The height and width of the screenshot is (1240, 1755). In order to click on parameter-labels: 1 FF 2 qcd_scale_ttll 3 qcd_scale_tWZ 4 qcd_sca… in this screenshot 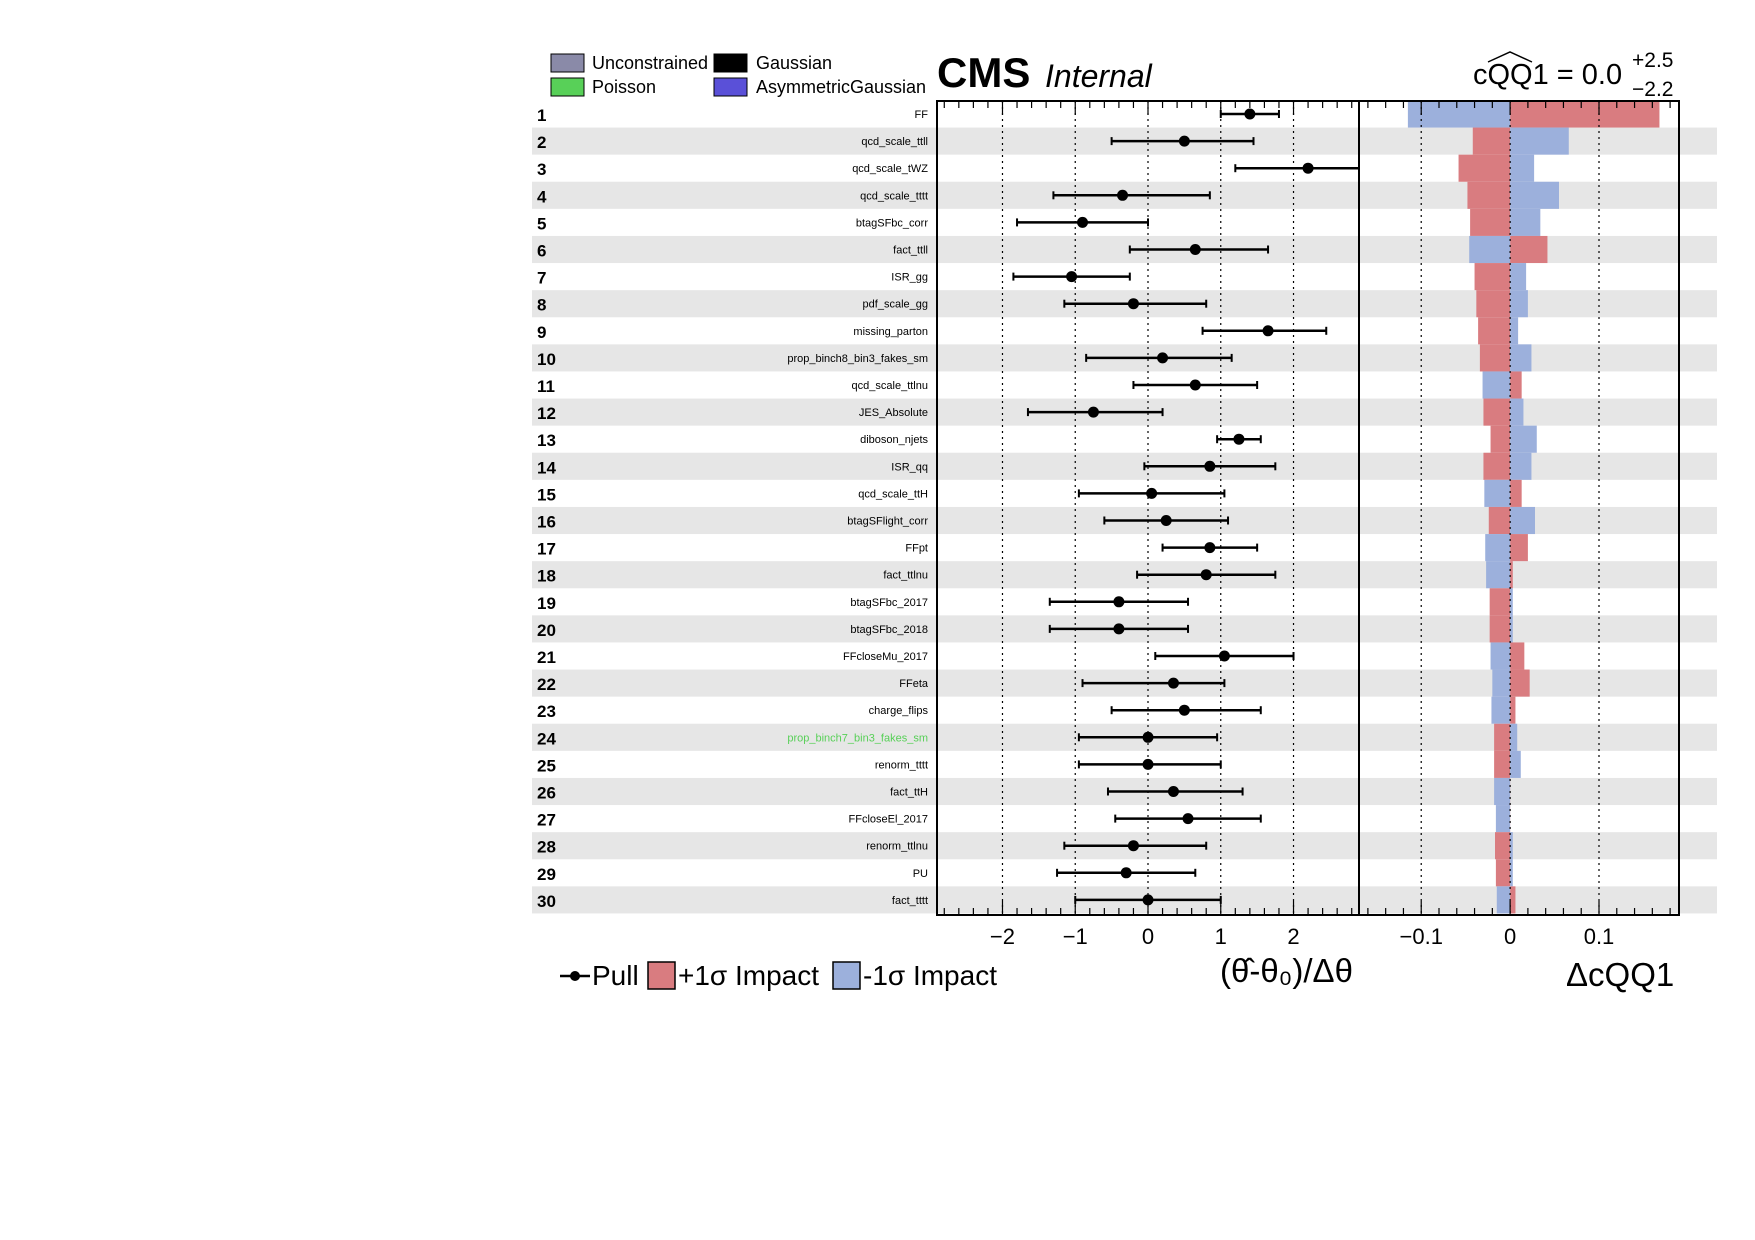, I will do `click(733, 508)`.